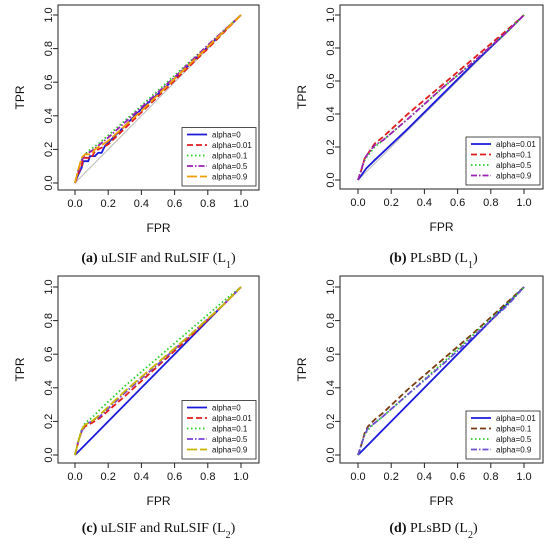 This screenshot has width=550, height=546. I want to click on panel-caption: (b) PLsBD (L1), so click(433, 261).